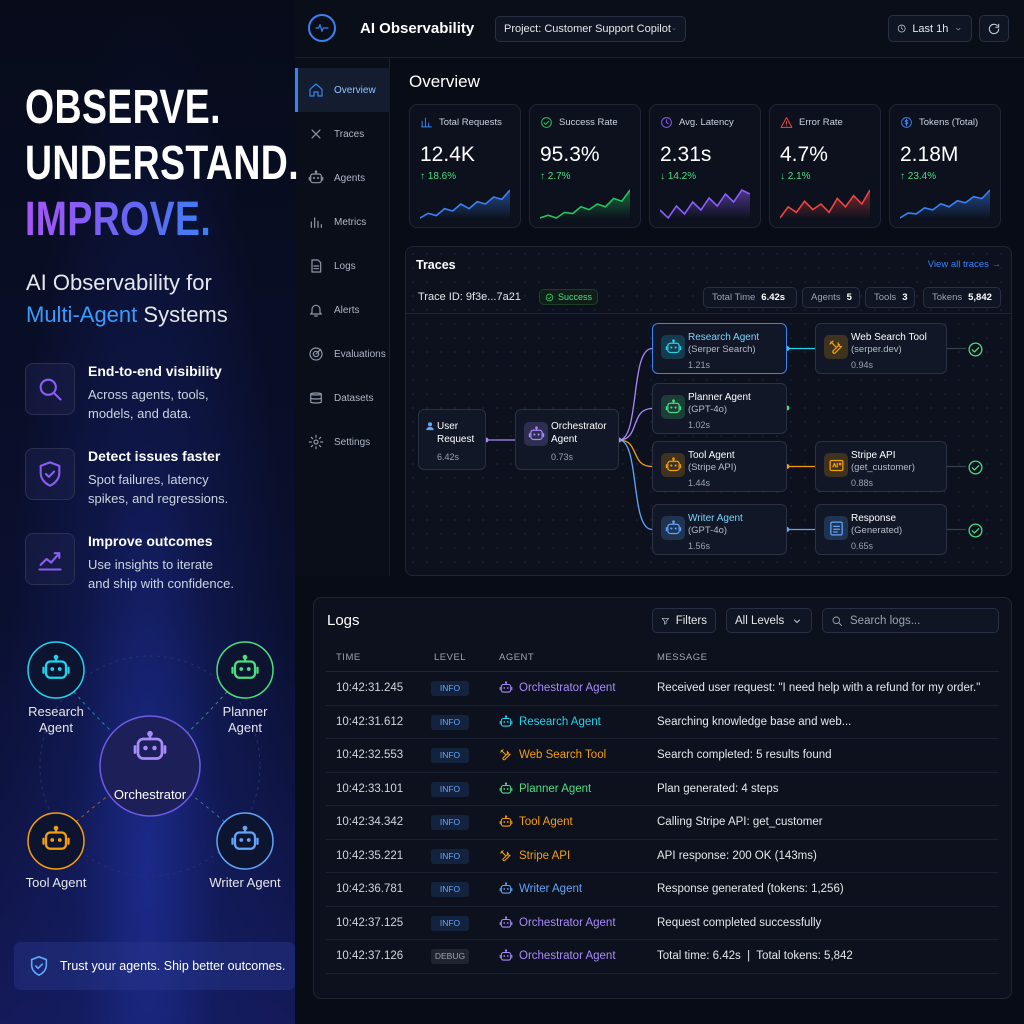 The width and height of the screenshot is (1024, 1024). I want to click on hero-subtitle: AI Observability for, so click(119, 282).